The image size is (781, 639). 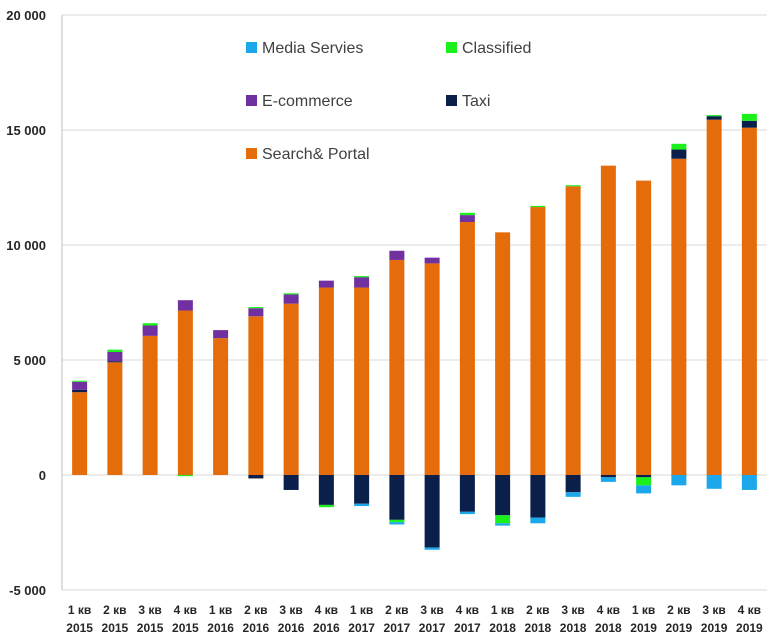 I want to click on y-tick-label: 15 000, so click(x=26, y=130).